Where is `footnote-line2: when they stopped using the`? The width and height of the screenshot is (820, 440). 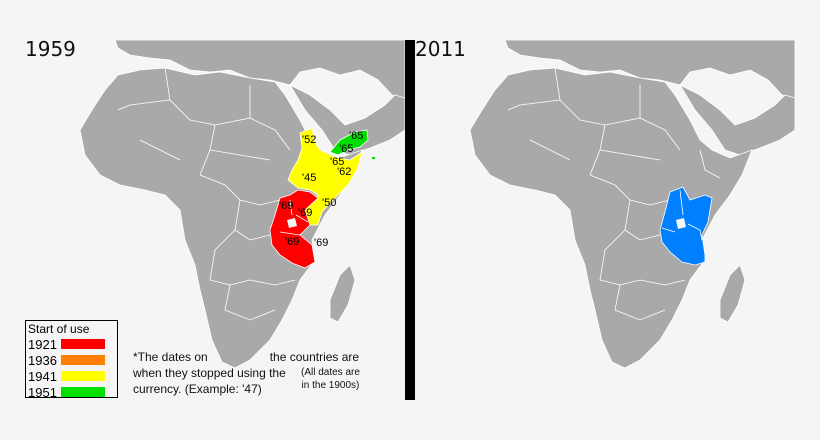
footnote-line2: when they stopped using the is located at coordinates (209, 373).